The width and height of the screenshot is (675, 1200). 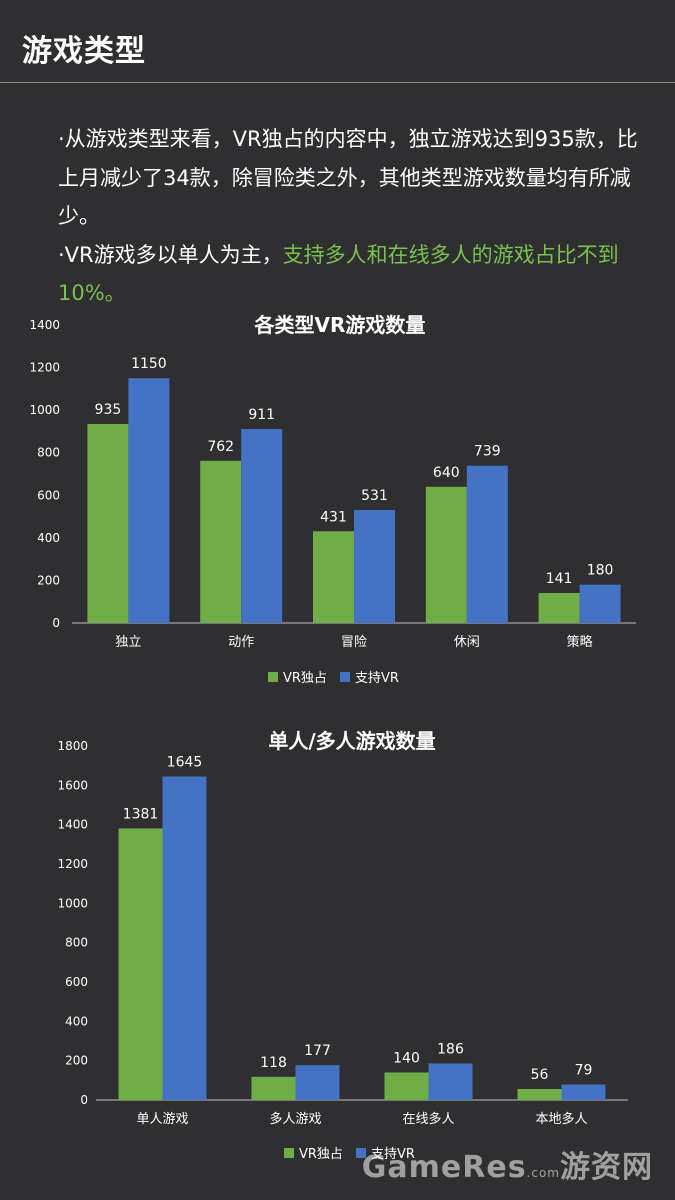 I want to click on chart2-y-tick-label: 1200, so click(x=72, y=864).